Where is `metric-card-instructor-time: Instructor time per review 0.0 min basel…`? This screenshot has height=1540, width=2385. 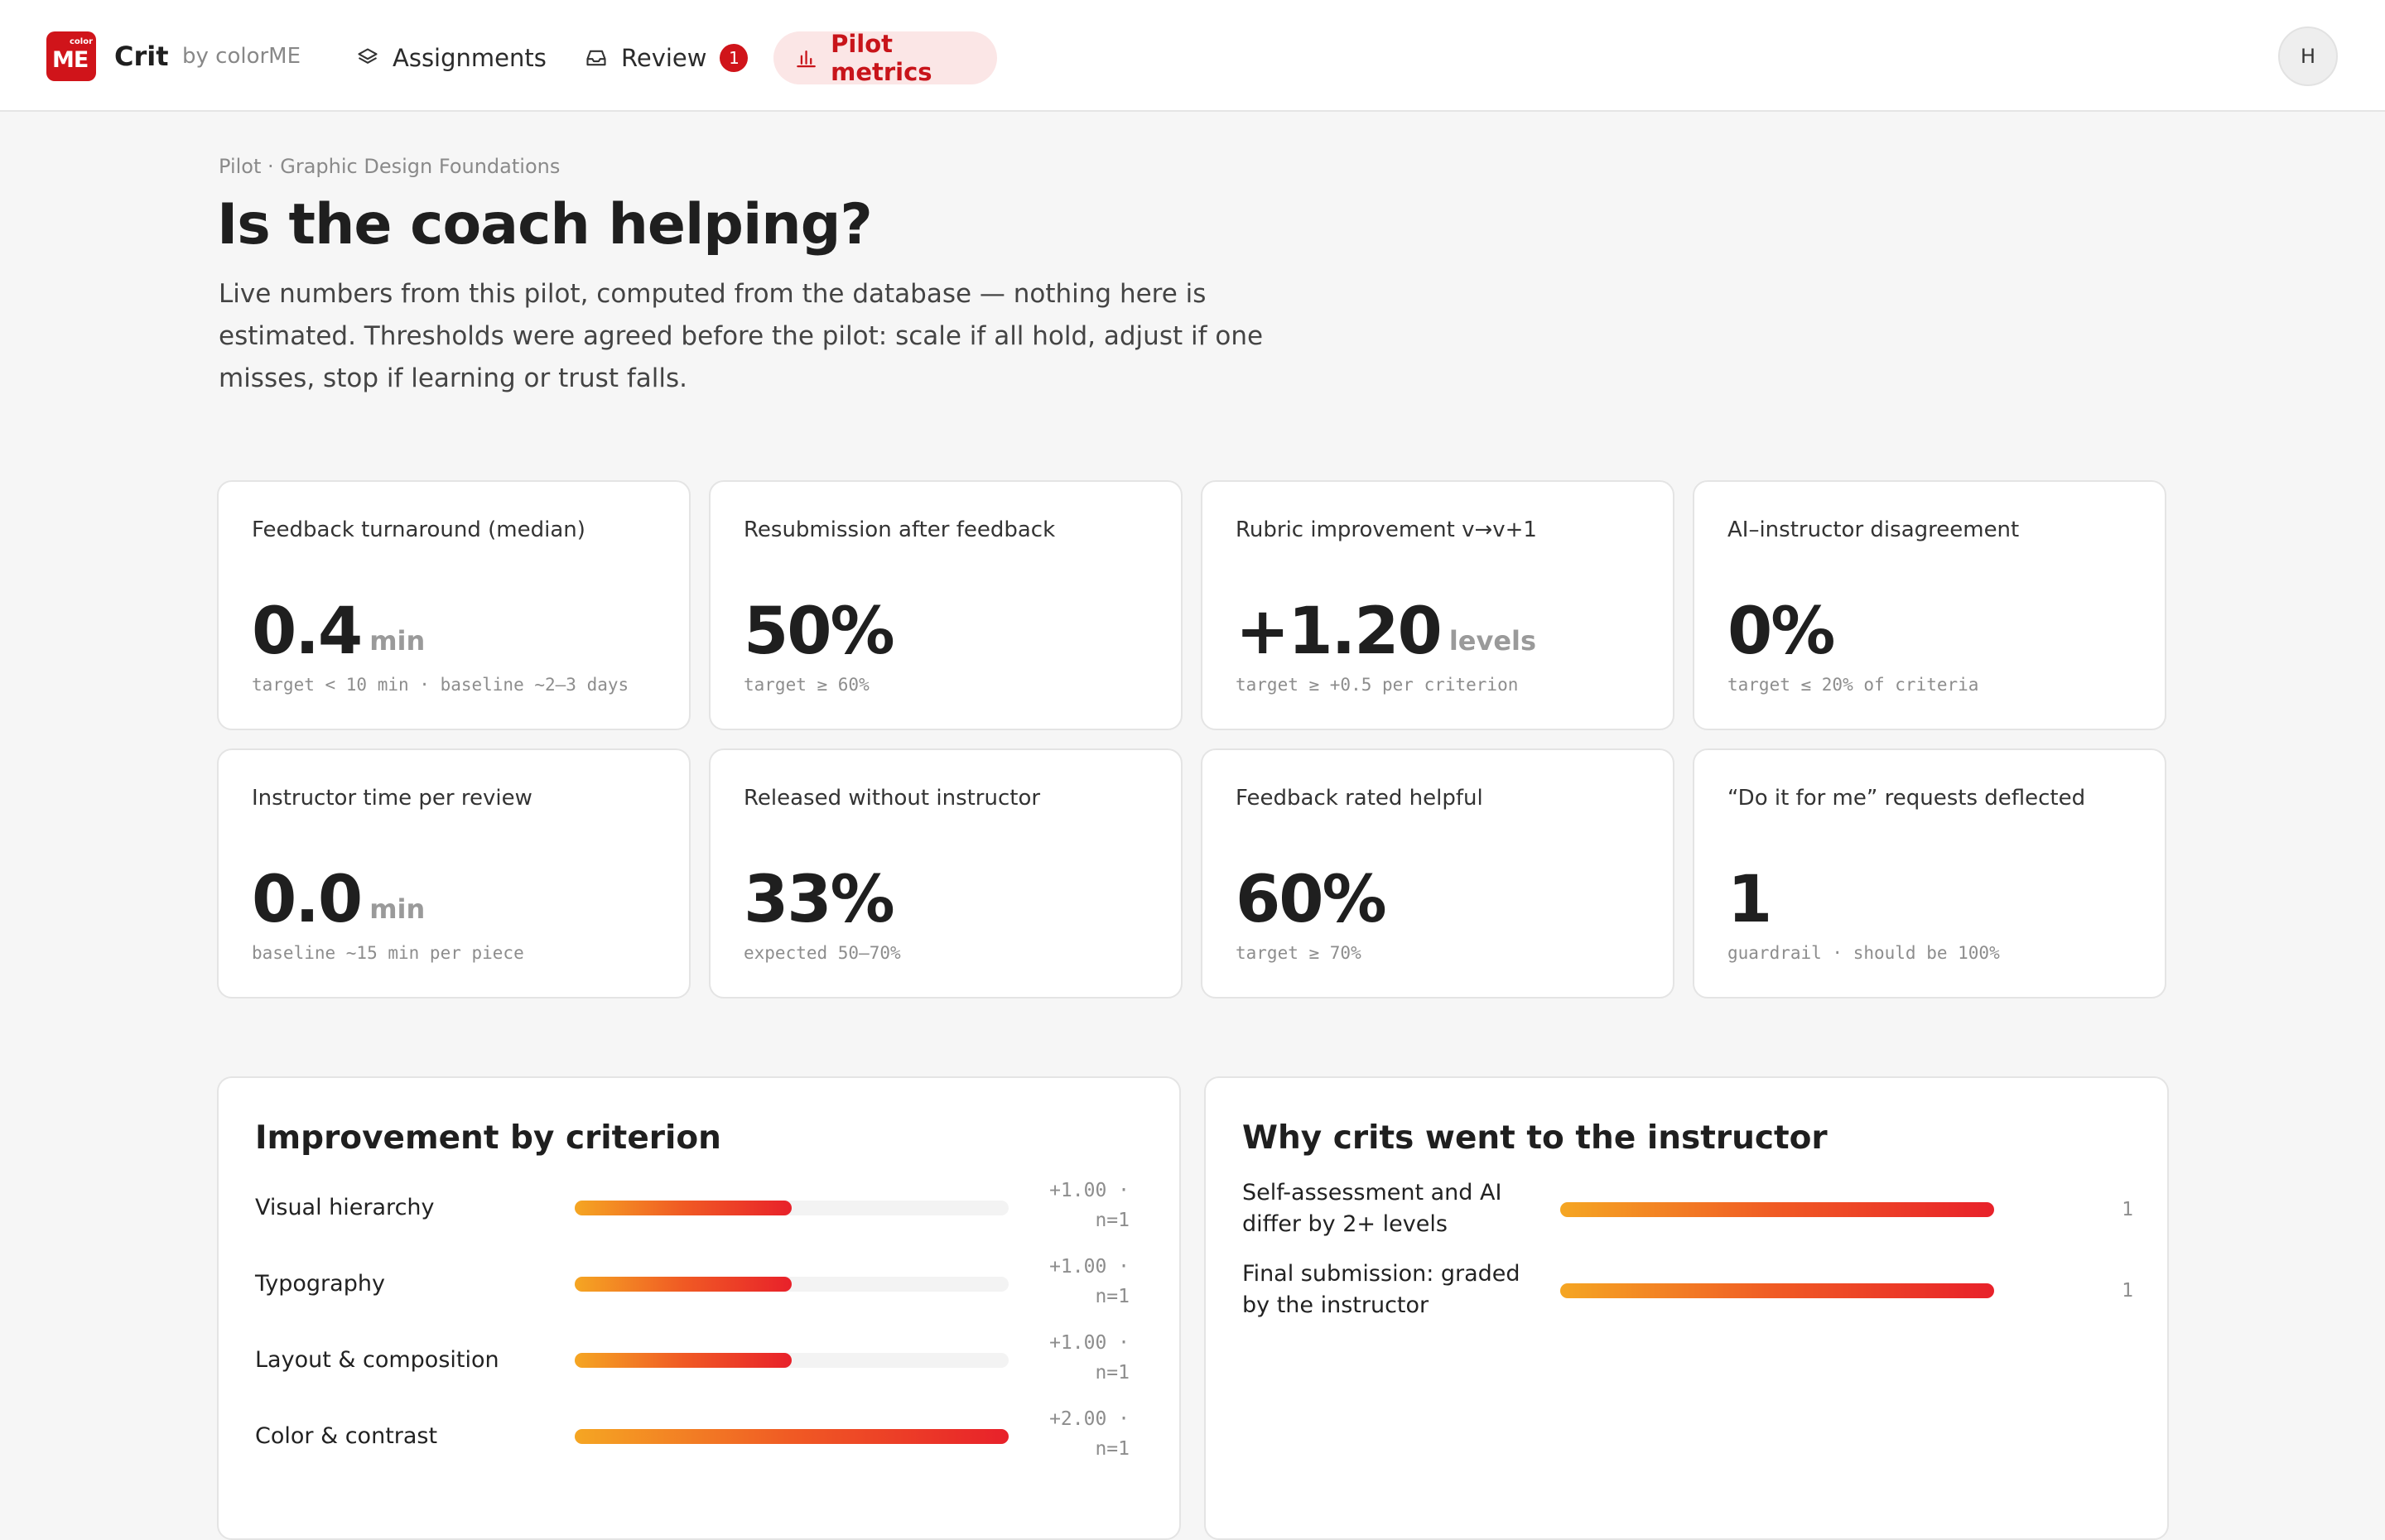 metric-card-instructor-time: Instructor time per review 0.0 min basel… is located at coordinates (454, 874).